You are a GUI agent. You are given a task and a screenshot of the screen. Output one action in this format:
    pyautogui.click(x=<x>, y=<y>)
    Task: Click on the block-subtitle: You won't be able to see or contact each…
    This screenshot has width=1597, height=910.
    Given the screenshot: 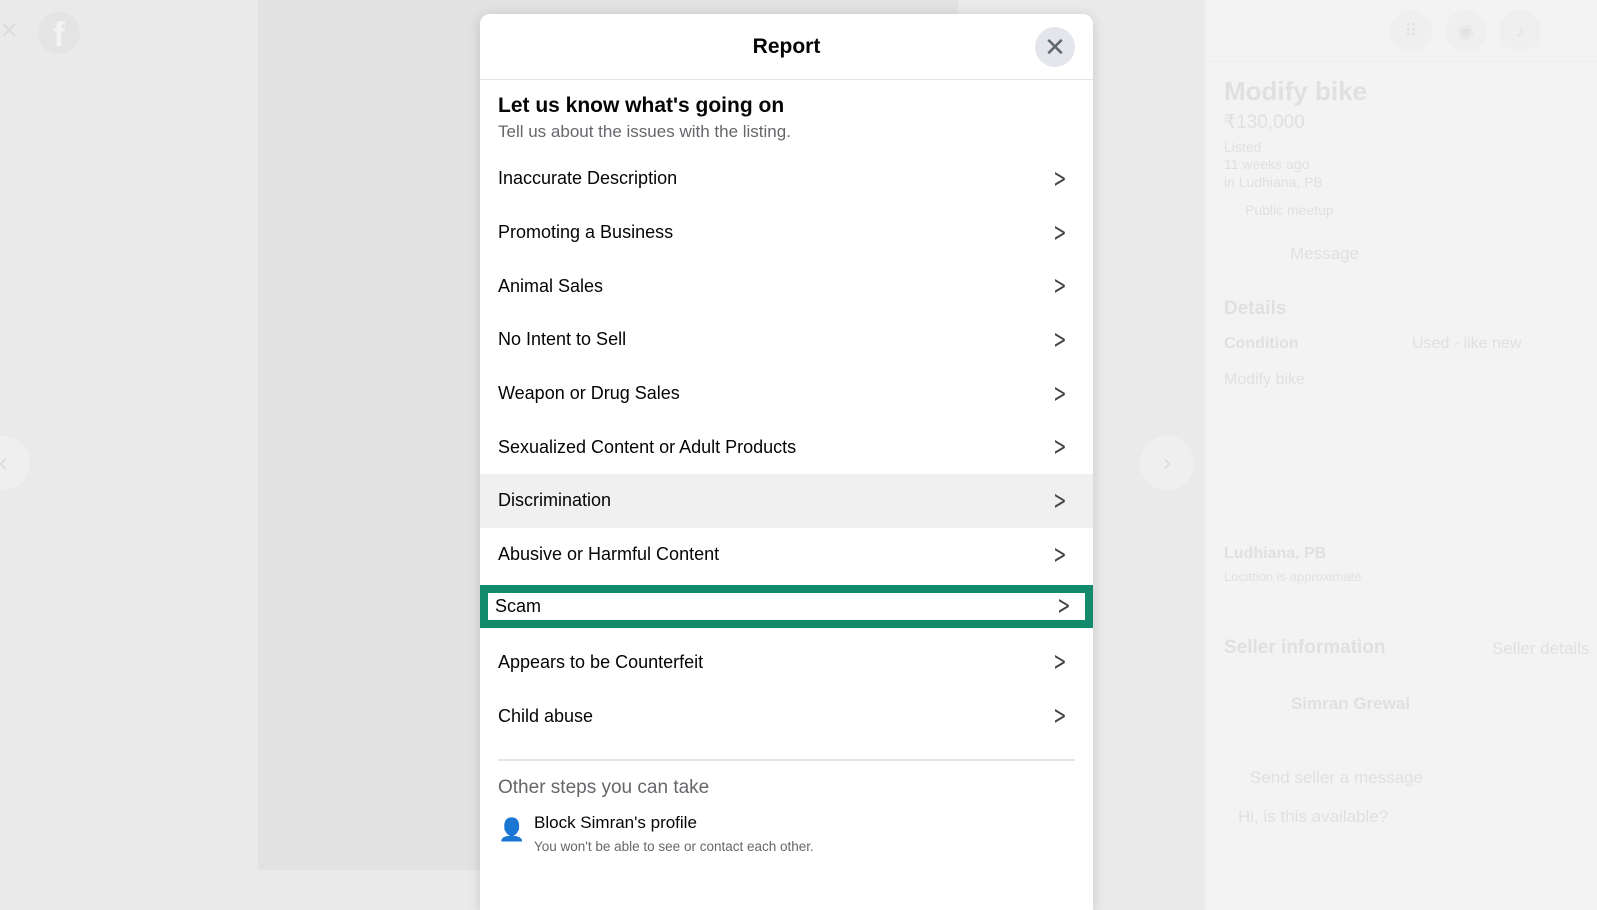 What is the action you would take?
    pyautogui.click(x=674, y=846)
    